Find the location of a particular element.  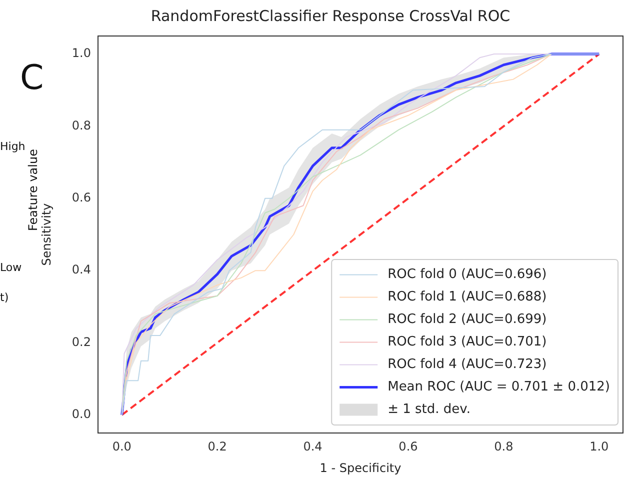

chart-title: RandomForestClassifier Response CrossVal ROC is located at coordinates (330, 15).